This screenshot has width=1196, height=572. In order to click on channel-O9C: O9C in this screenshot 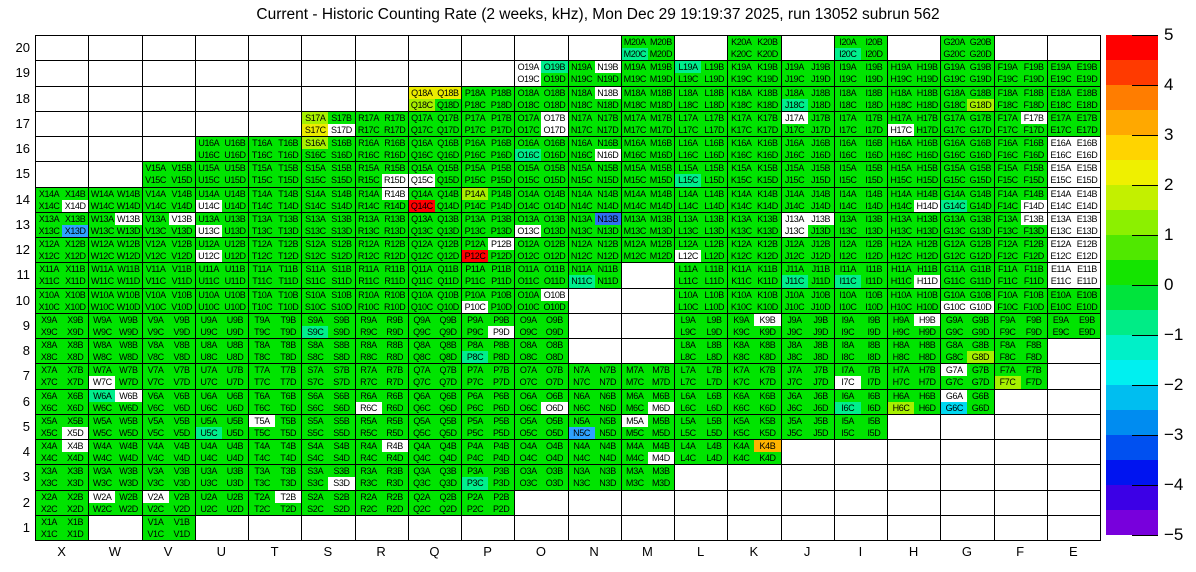, I will do `click(528, 331)`.